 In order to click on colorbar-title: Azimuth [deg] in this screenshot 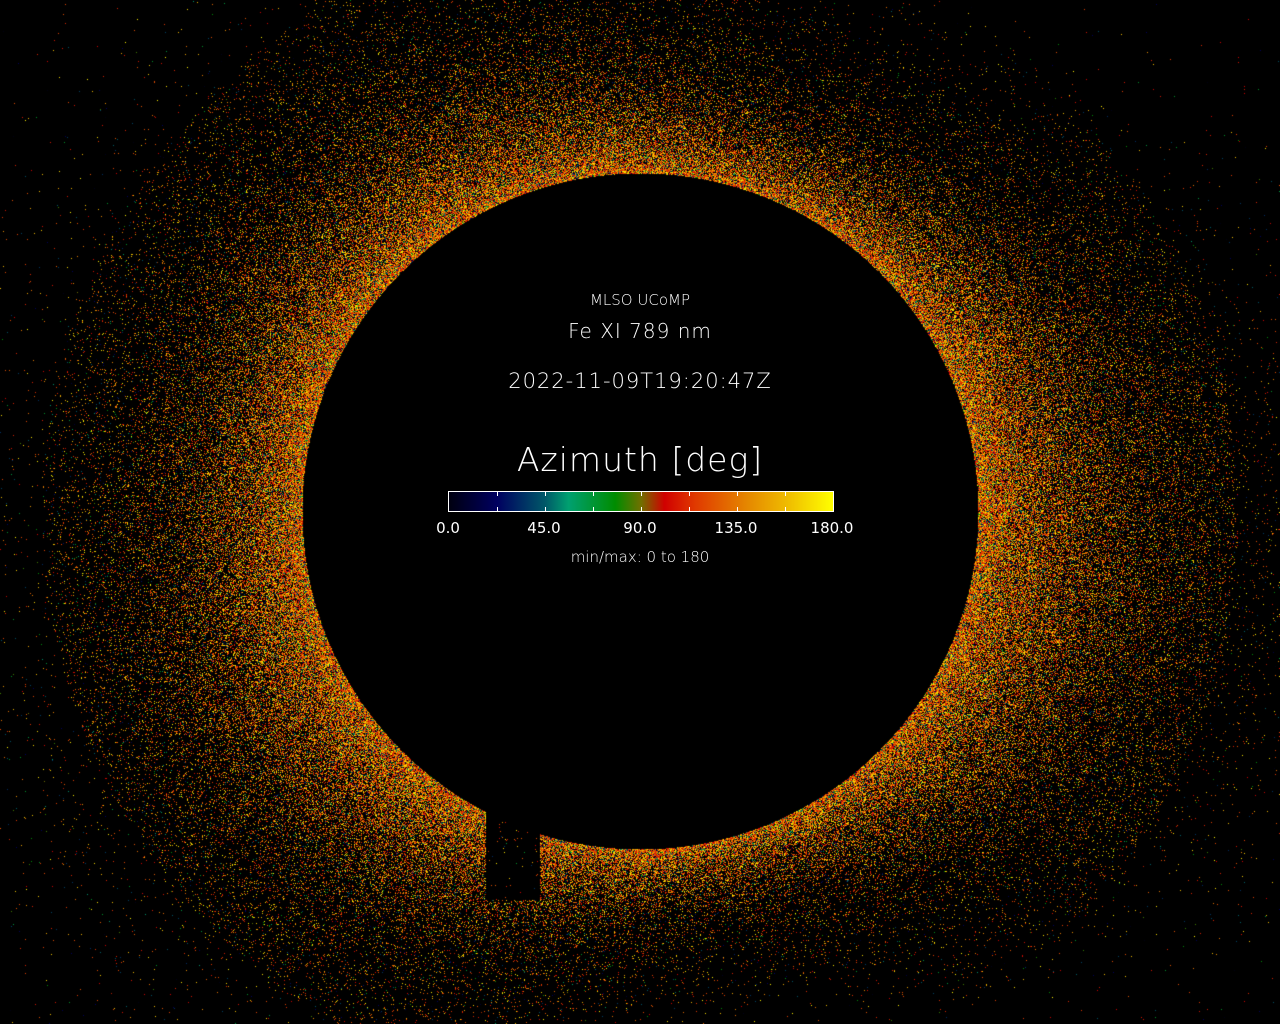, I will do `click(640, 459)`.